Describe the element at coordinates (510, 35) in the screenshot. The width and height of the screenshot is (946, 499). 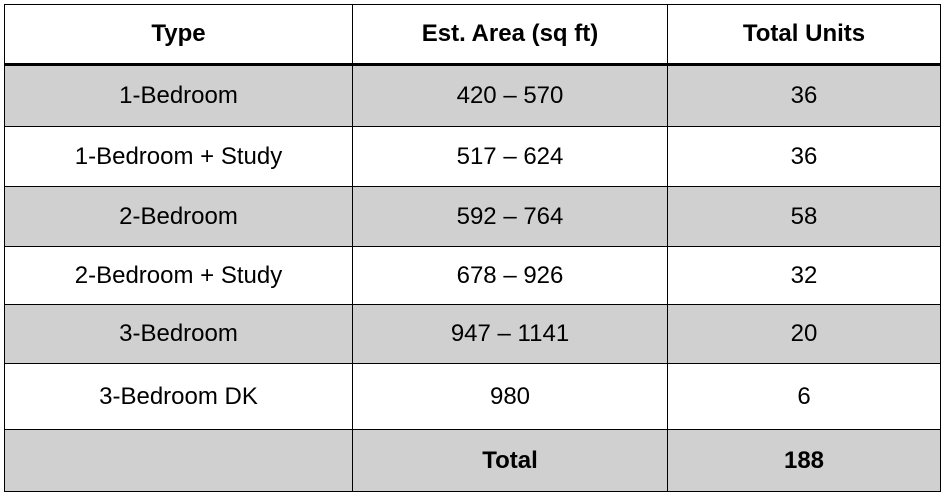
I see `header-cell: Est. Area (sq ft)` at that location.